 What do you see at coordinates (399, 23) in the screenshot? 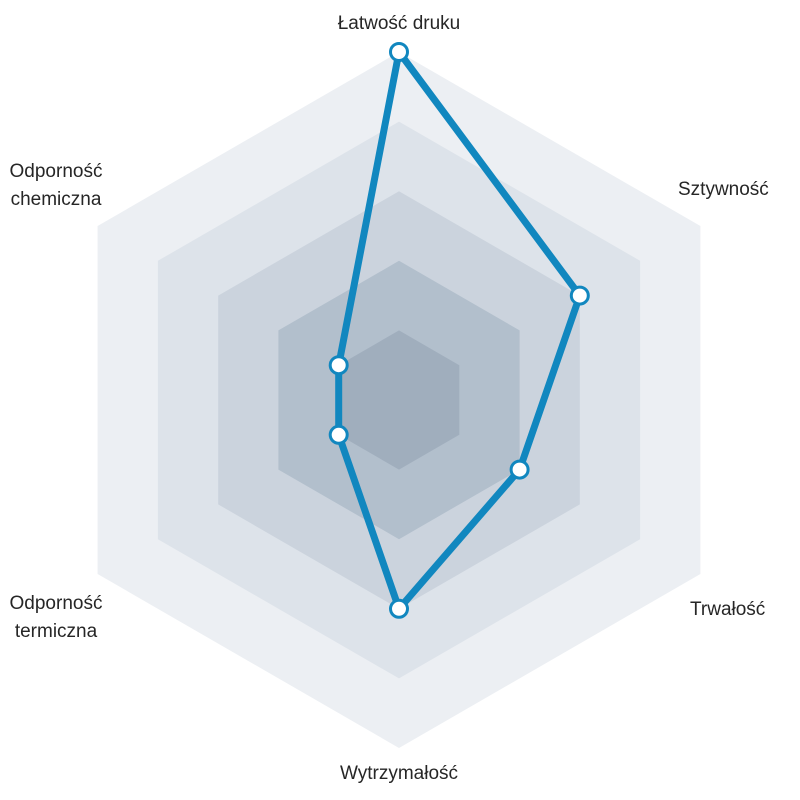
I see `axis-label-latwosc-druku: Łatwość druku` at bounding box center [399, 23].